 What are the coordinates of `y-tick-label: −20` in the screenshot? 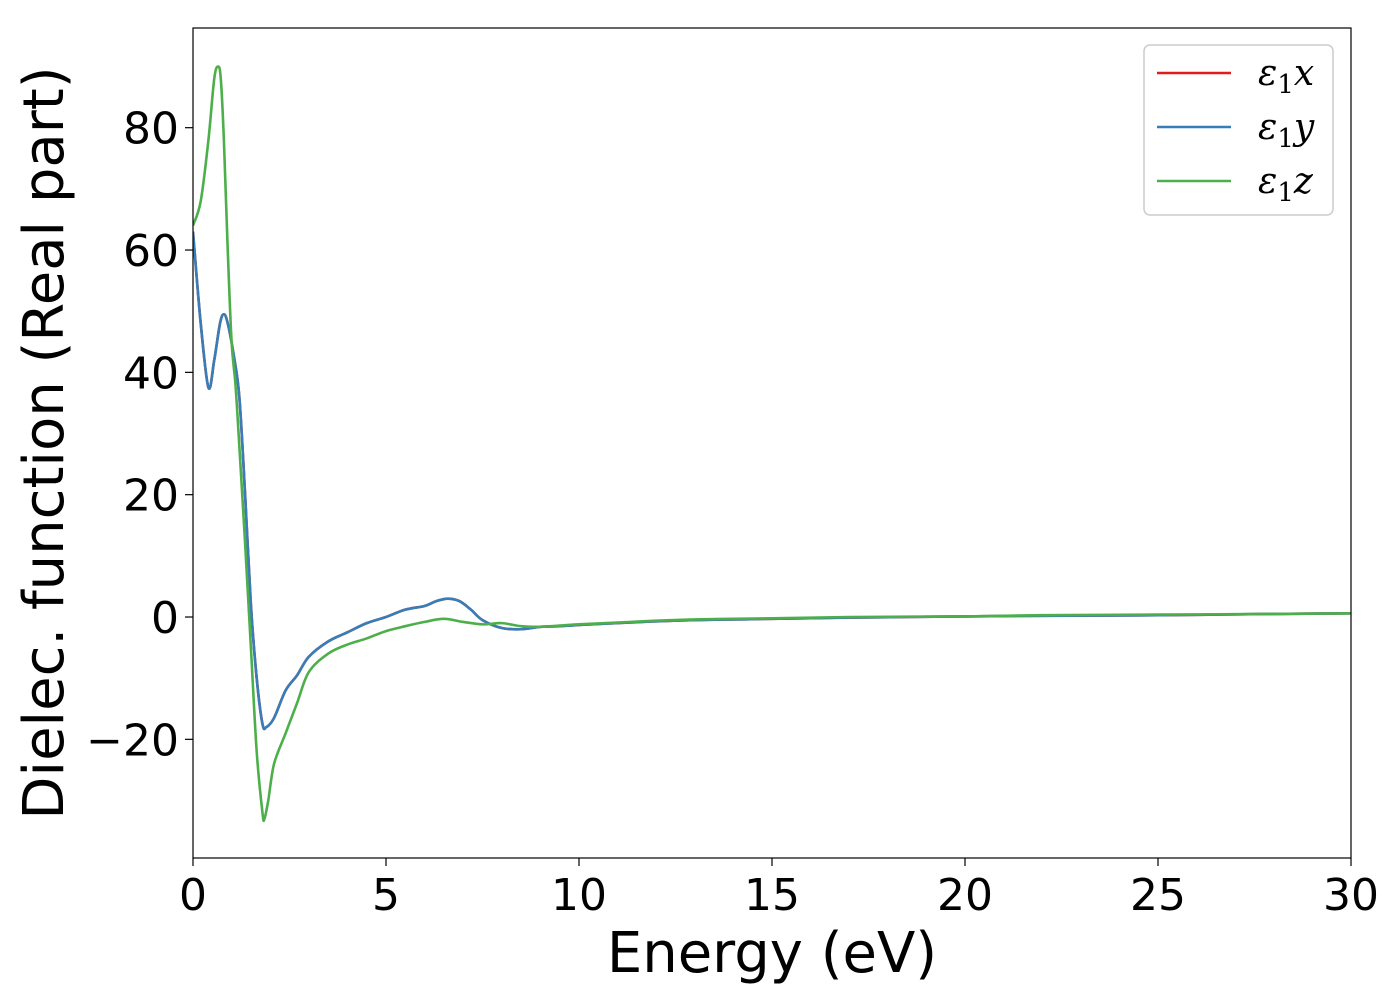 It's located at (132, 740).